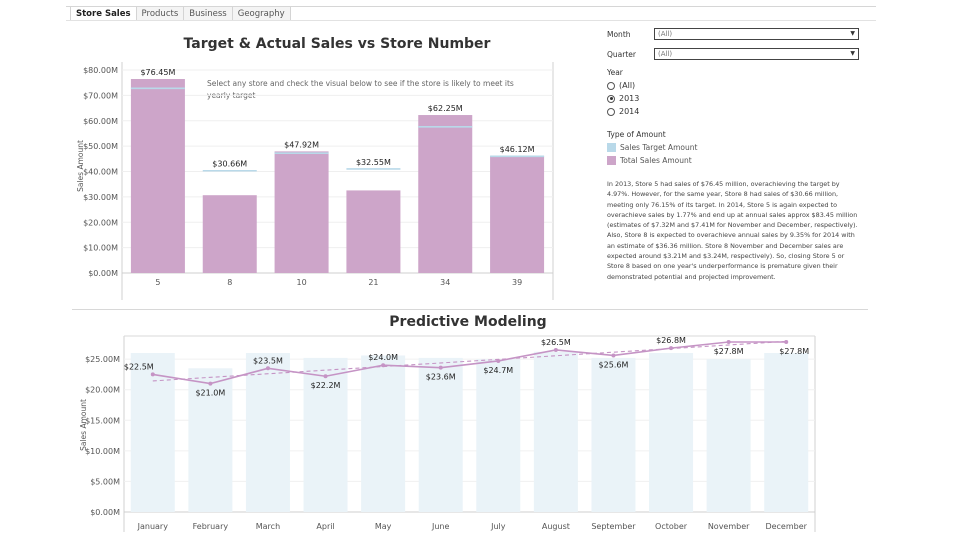  What do you see at coordinates (100, 222) in the screenshot?
I see `top-y-tick-label: $20.00M` at bounding box center [100, 222].